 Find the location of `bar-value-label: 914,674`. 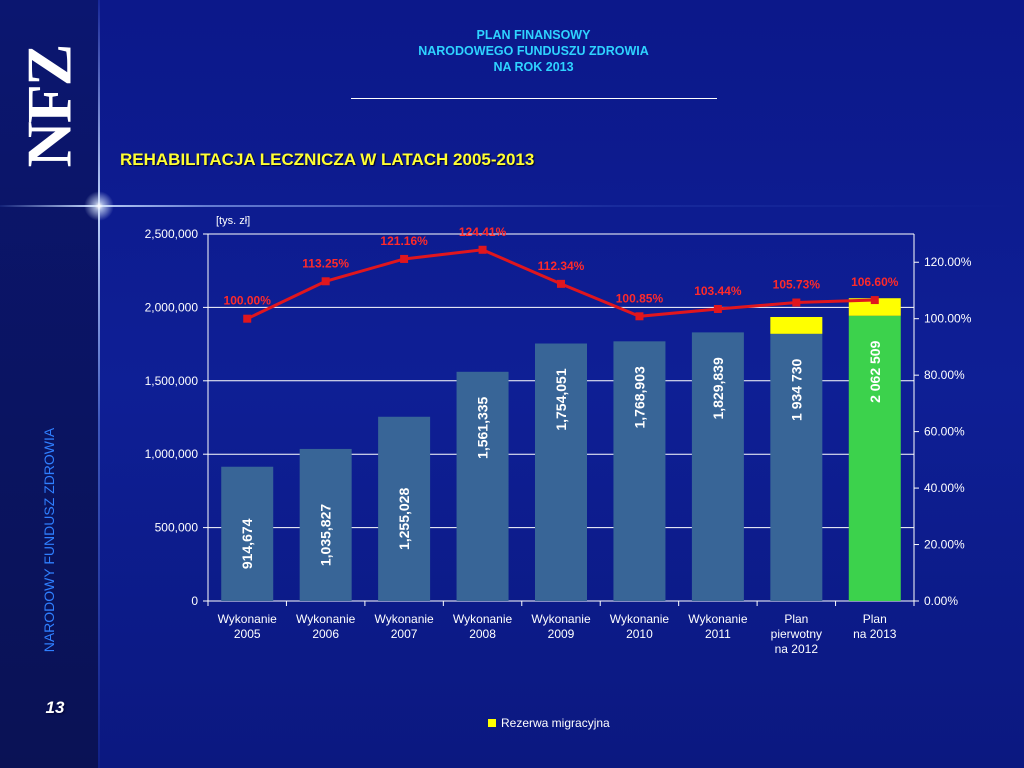

bar-value-label: 914,674 is located at coordinates (247, 543).